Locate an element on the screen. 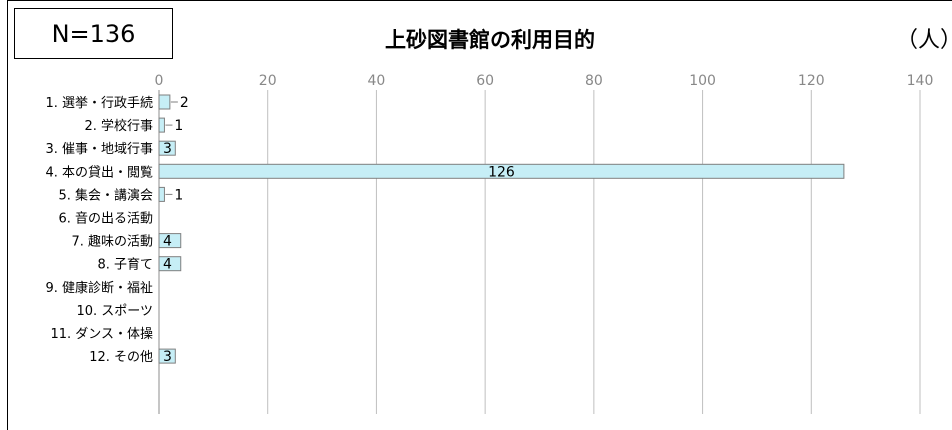 This screenshot has height=430, width=952. x-tick-label: 100 is located at coordinates (702, 81).